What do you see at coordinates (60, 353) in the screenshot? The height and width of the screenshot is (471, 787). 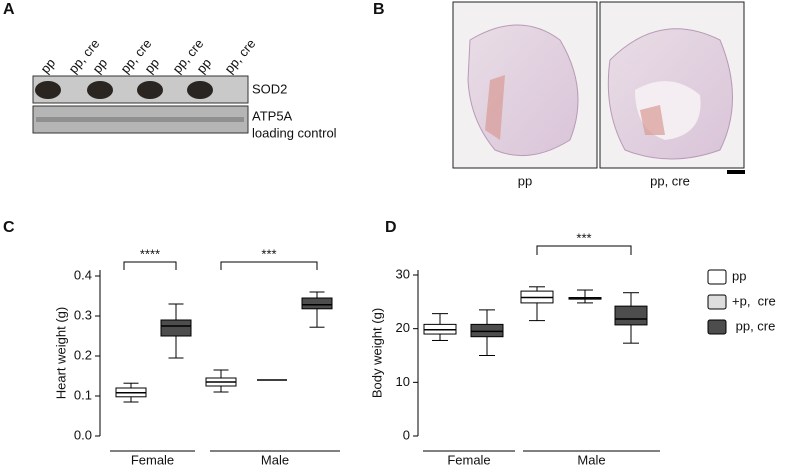 I see `y-axis-label: Heart weight (g)` at bounding box center [60, 353].